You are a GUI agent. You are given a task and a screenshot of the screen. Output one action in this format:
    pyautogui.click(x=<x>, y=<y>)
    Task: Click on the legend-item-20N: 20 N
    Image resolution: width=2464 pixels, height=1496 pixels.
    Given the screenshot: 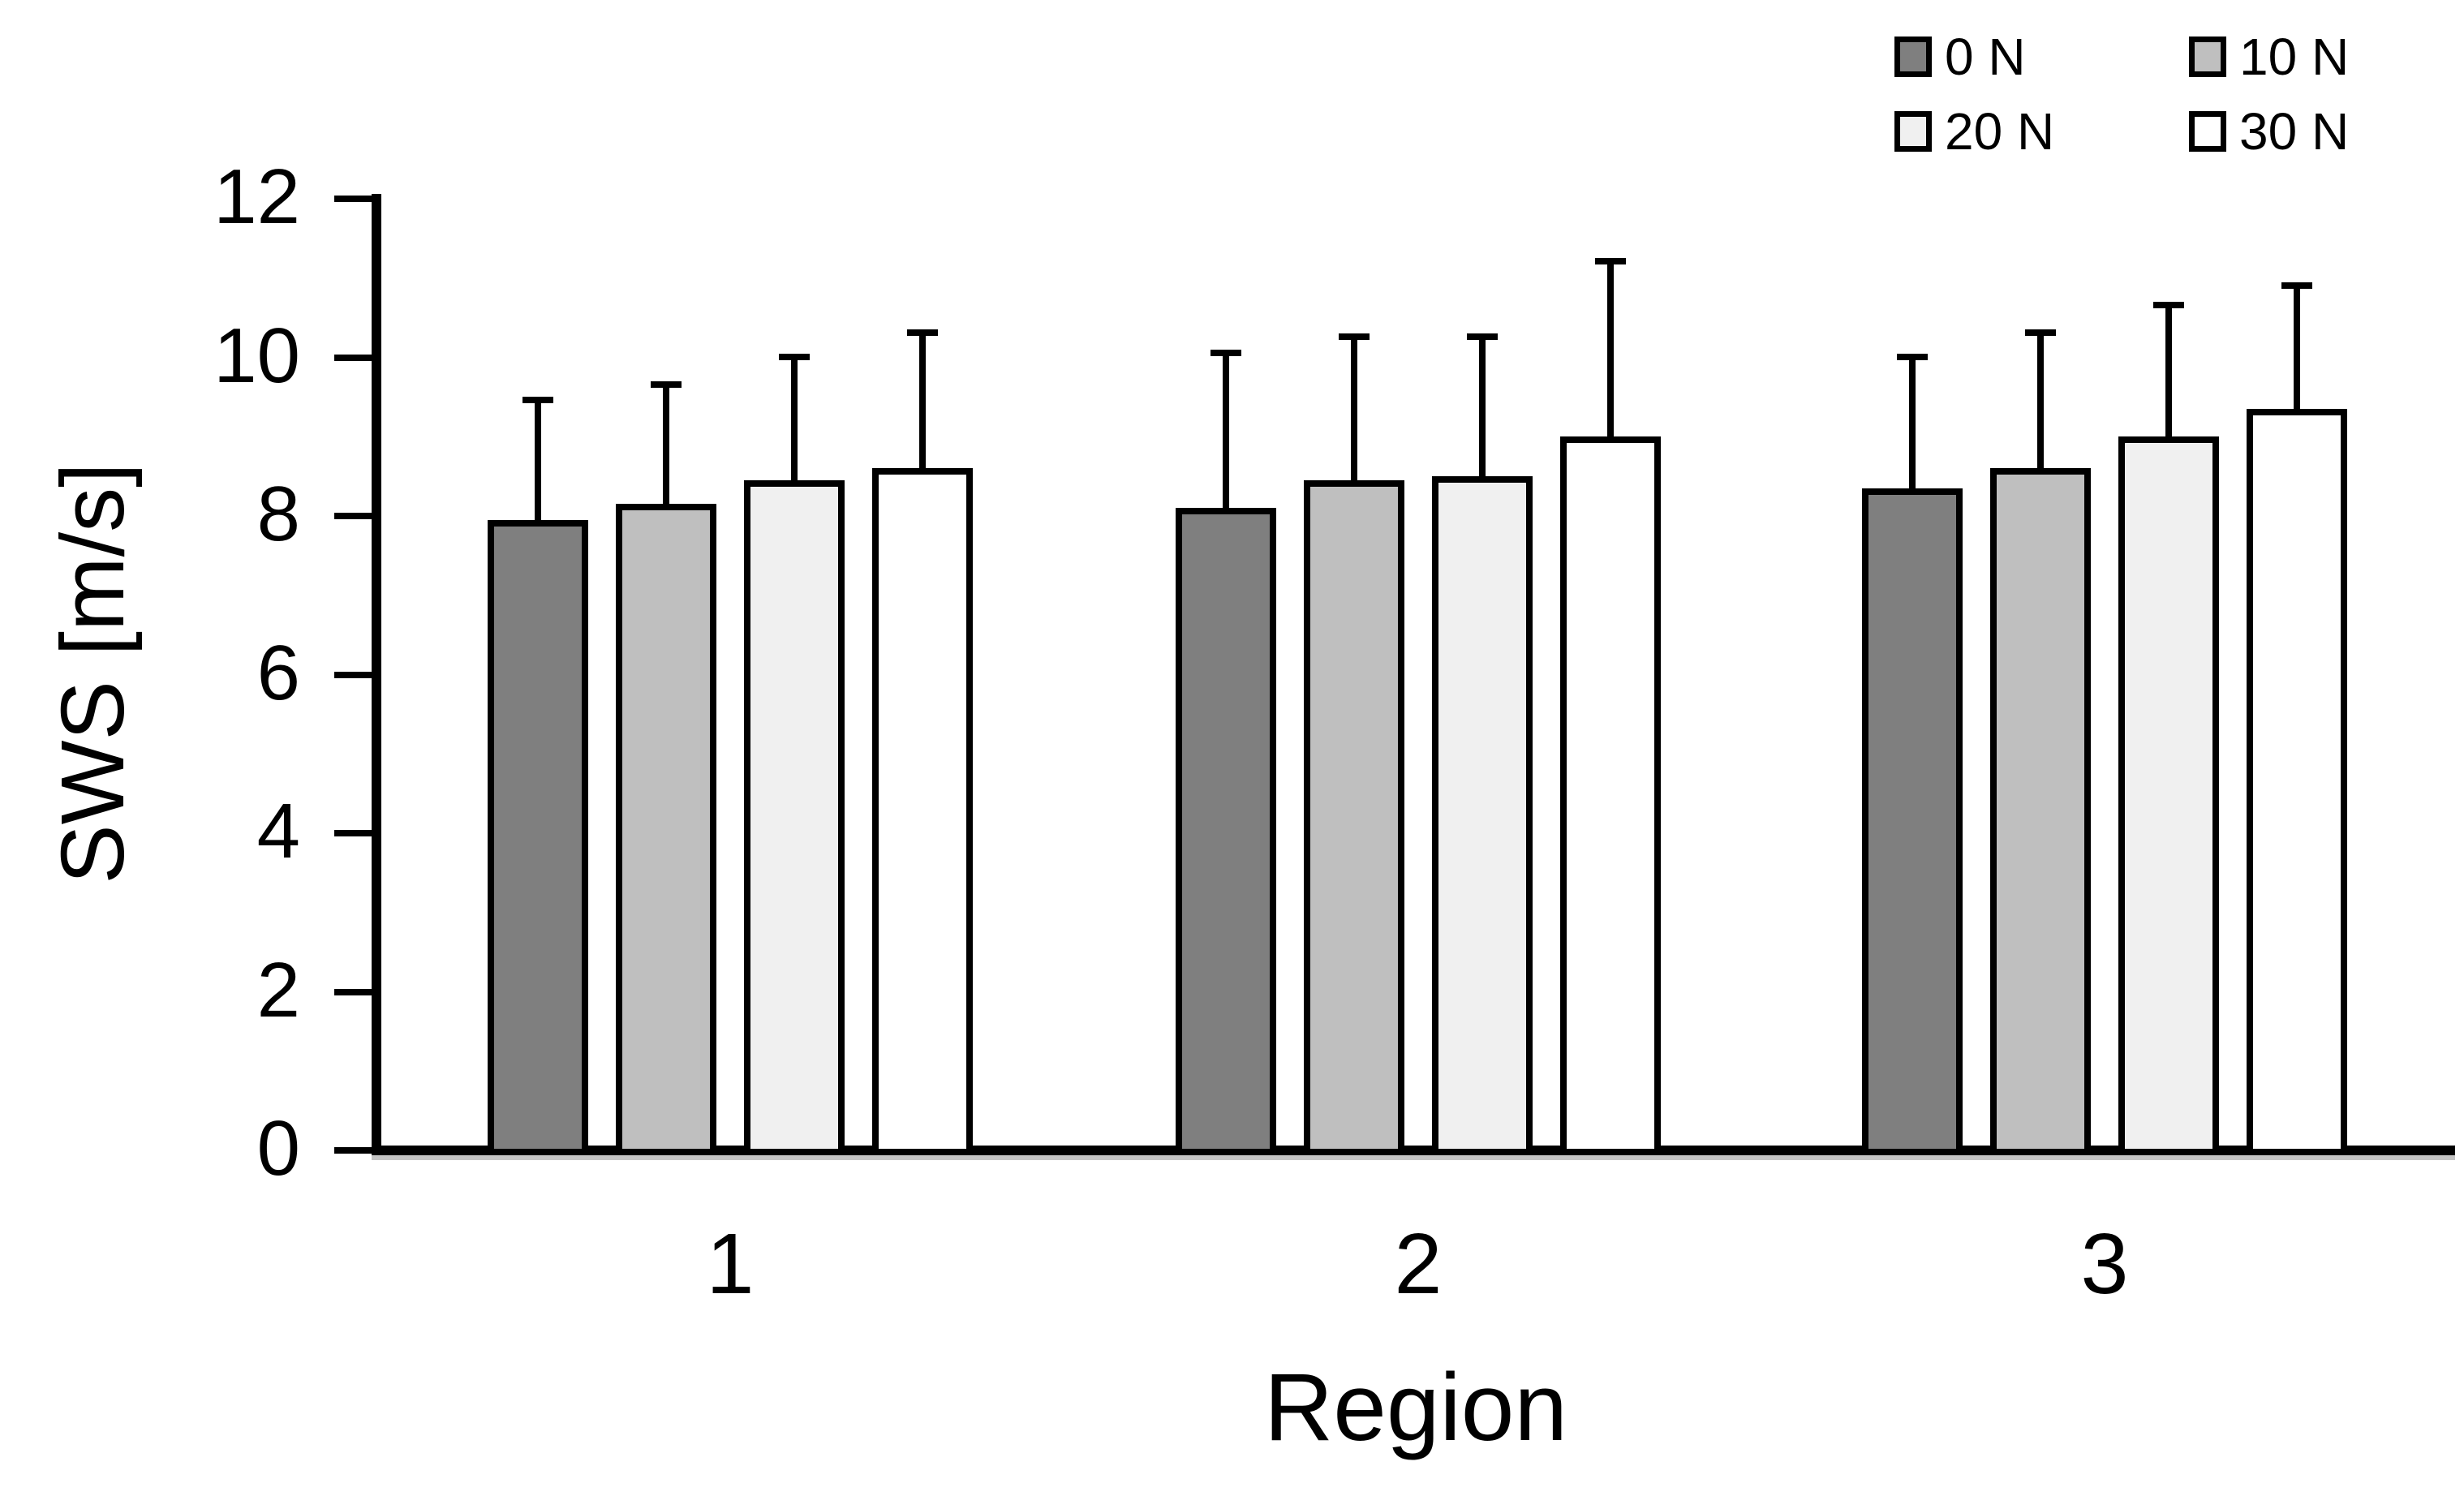 What is the action you would take?
    pyautogui.click(x=1974, y=131)
    